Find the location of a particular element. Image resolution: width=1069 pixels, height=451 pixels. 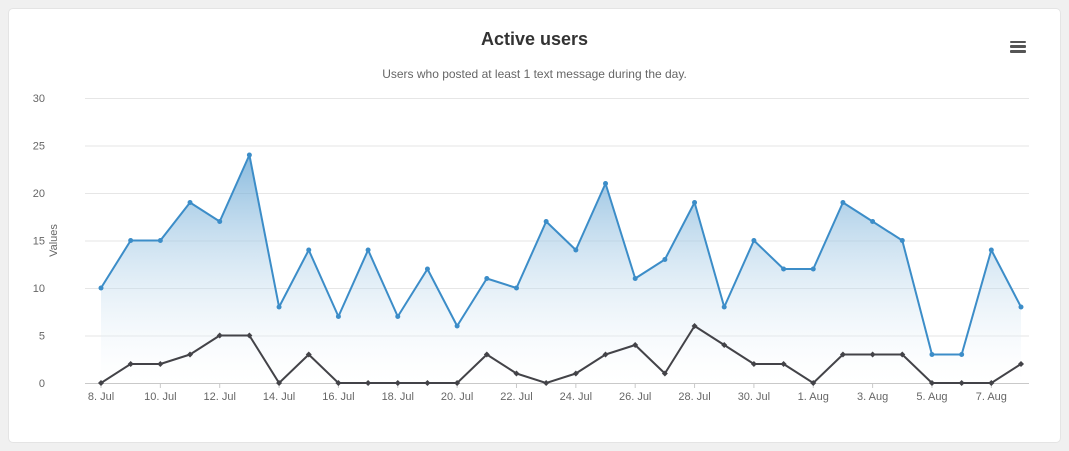

x-tick-label: 16. Jul is located at coordinates (338, 397).